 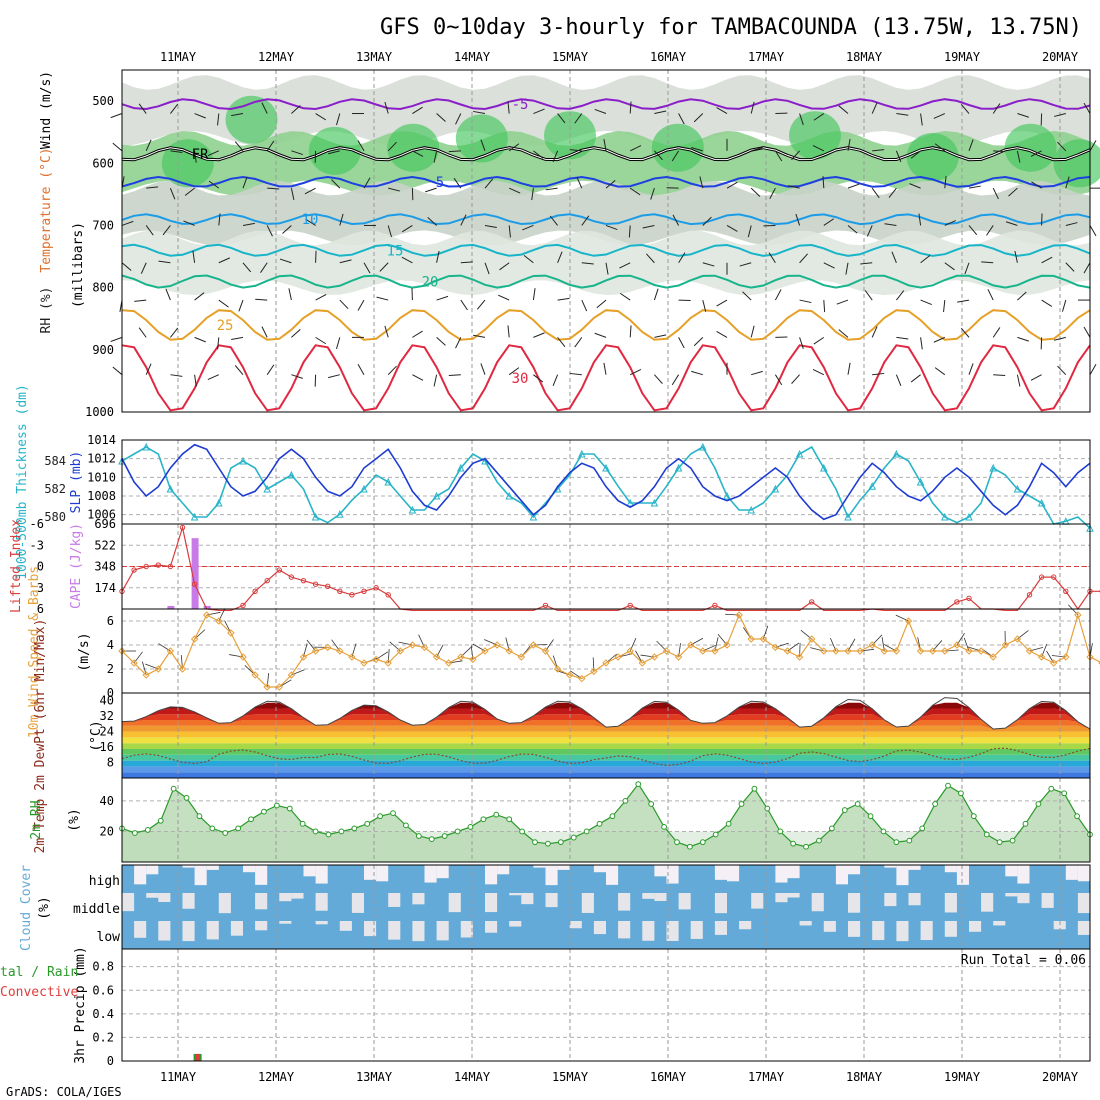 I want to click on y-tick-thickness-582: 582, so click(x=55, y=489).